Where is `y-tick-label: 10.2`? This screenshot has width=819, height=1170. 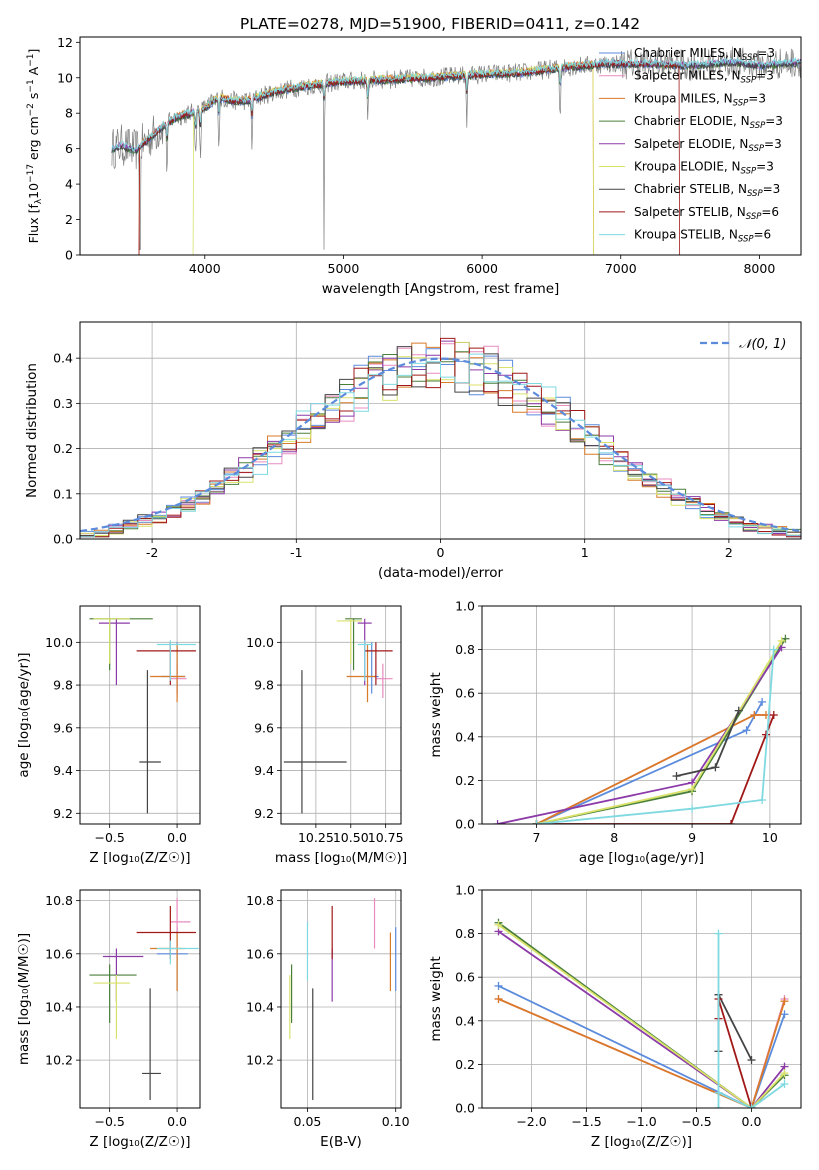
y-tick-label: 10.2 is located at coordinates (59, 1060).